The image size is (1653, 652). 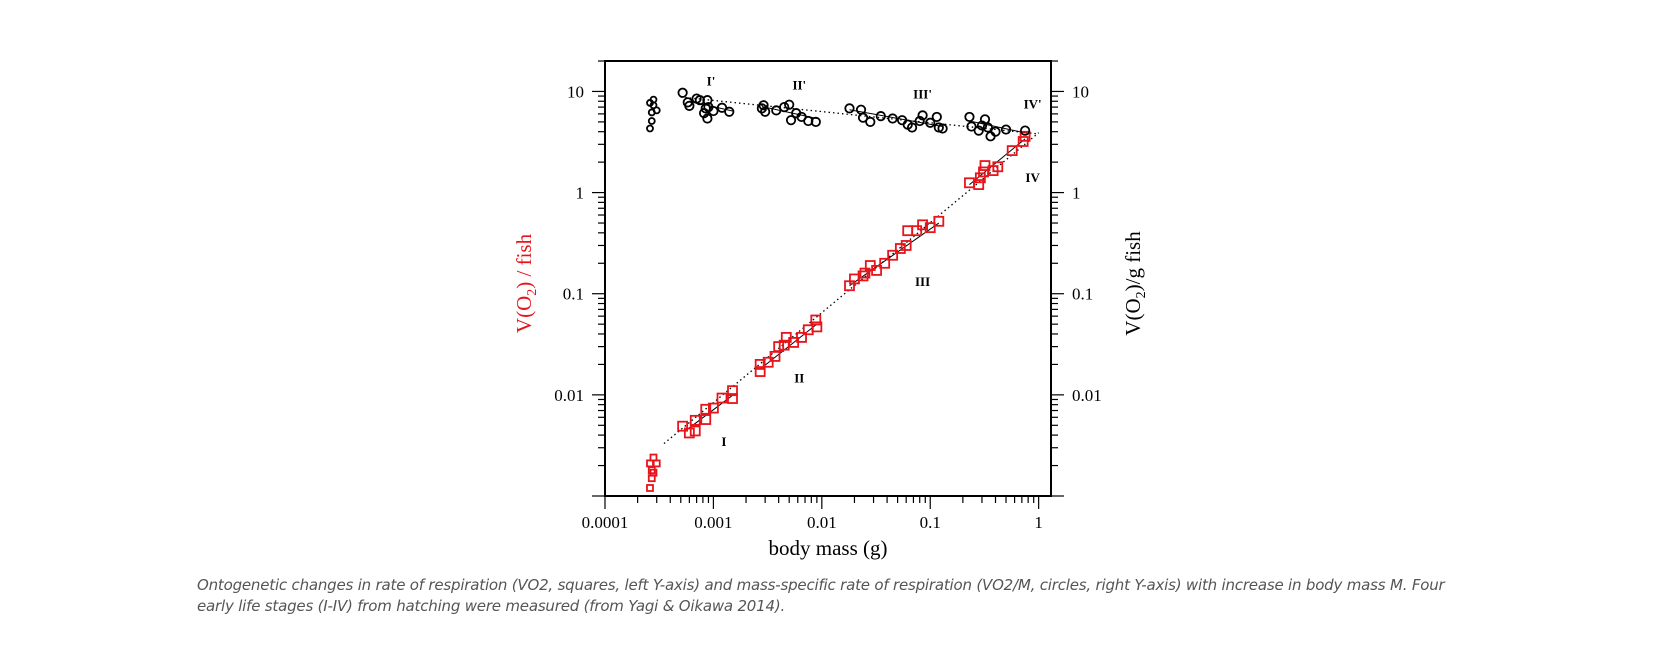 I want to click on stage-label: I', so click(x=711, y=81).